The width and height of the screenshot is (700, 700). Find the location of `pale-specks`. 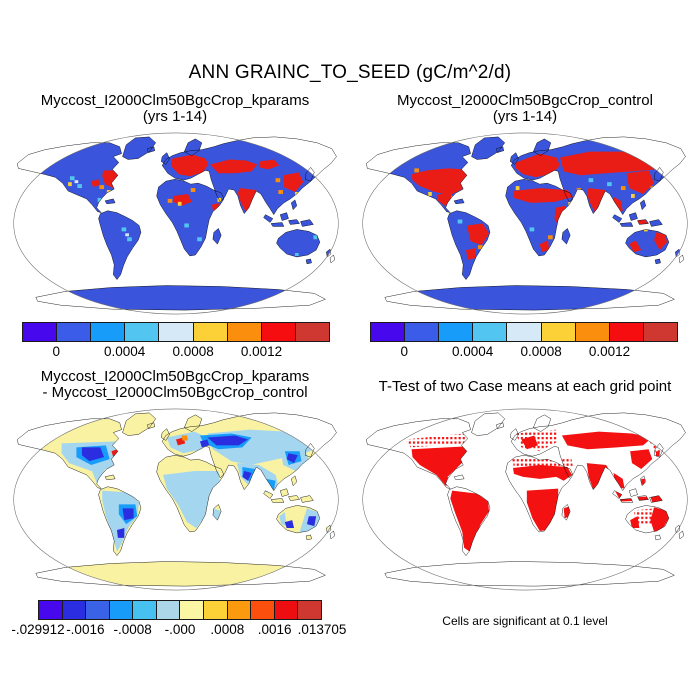

pale-specks is located at coordinates (101, 208).